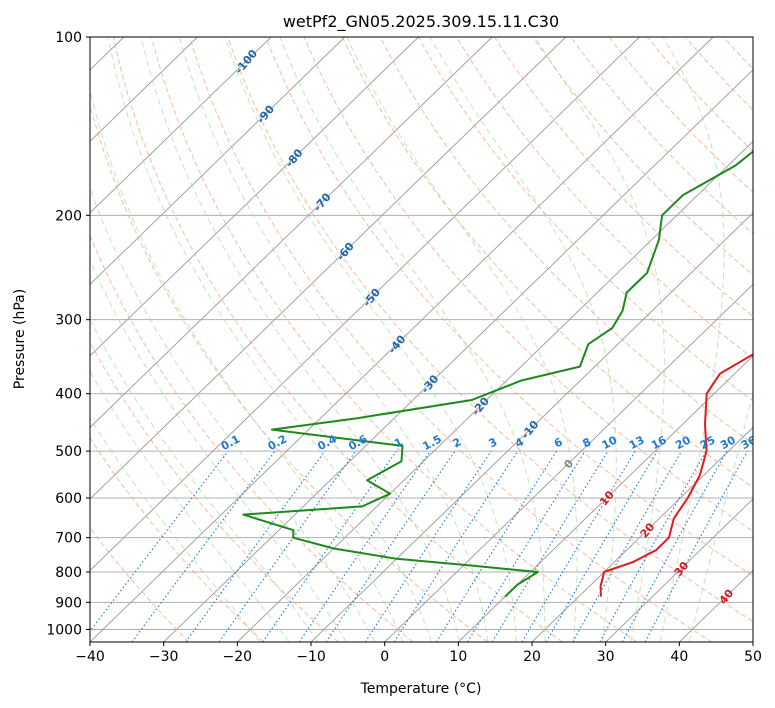 The width and height of the screenshot is (775, 708). I want to click on mixing-ratio-label: 36, so click(749, 442).